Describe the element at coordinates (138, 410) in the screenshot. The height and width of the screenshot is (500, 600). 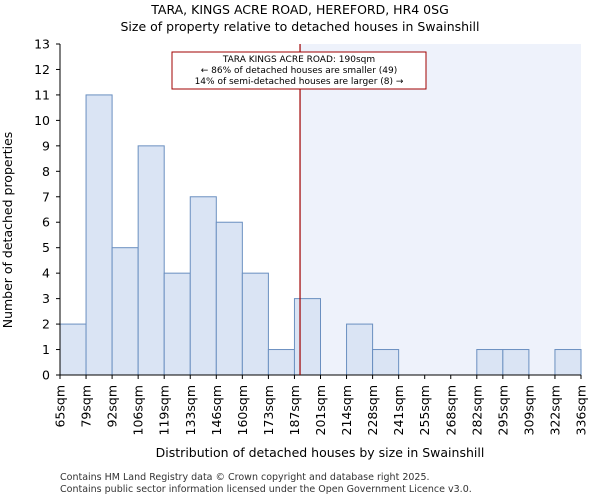
I see `x-tick-label: 106sqm` at that location.